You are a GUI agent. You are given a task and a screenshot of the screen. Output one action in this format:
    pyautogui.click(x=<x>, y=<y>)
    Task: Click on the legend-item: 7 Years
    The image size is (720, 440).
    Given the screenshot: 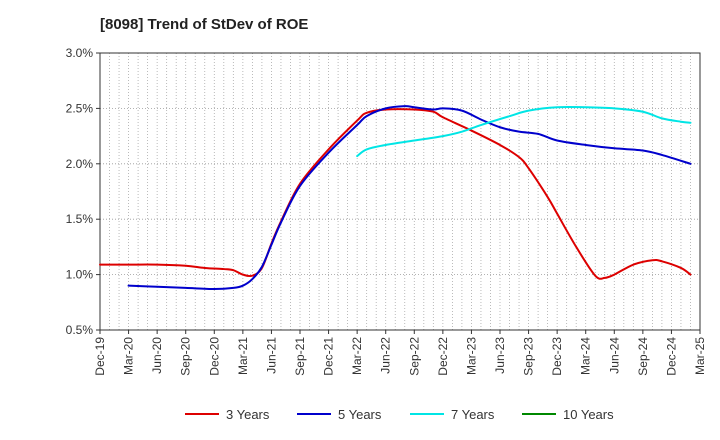 What is the action you would take?
    pyautogui.click(x=452, y=414)
    